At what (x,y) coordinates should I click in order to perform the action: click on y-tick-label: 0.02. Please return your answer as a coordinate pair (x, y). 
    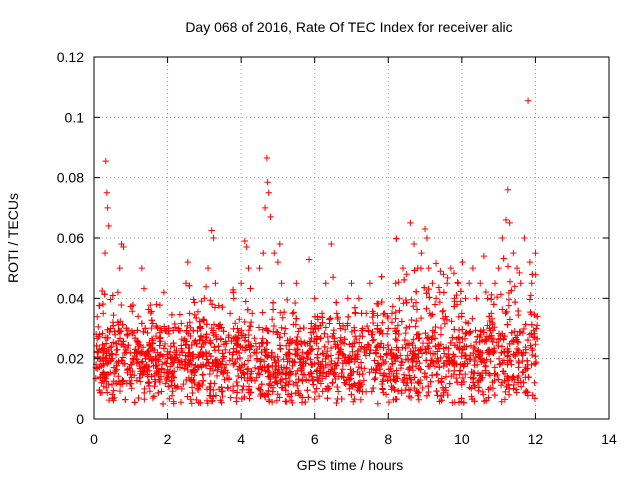
    Looking at the image, I should click on (70, 359).